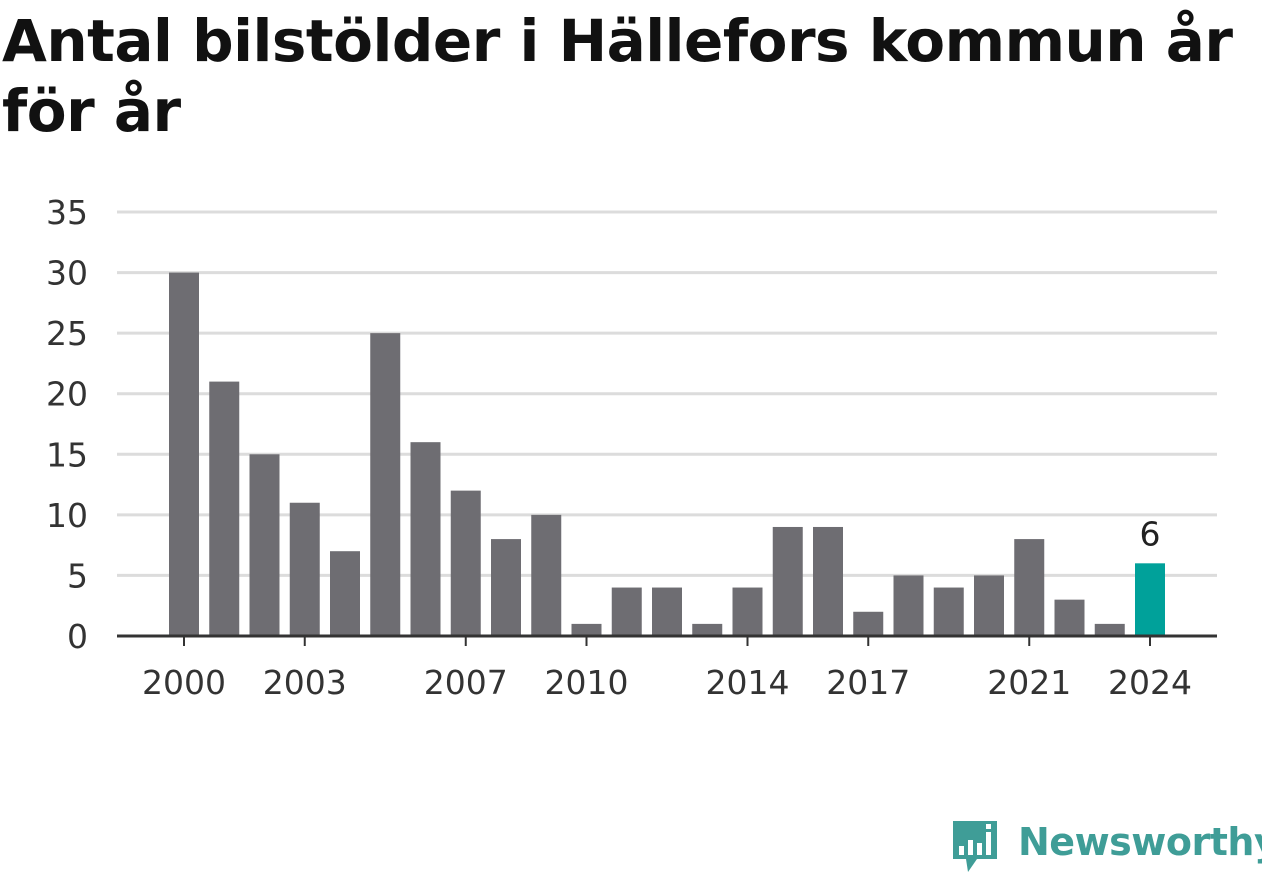  I want to click on newsworthy-logo-icon, so click(975, 846).